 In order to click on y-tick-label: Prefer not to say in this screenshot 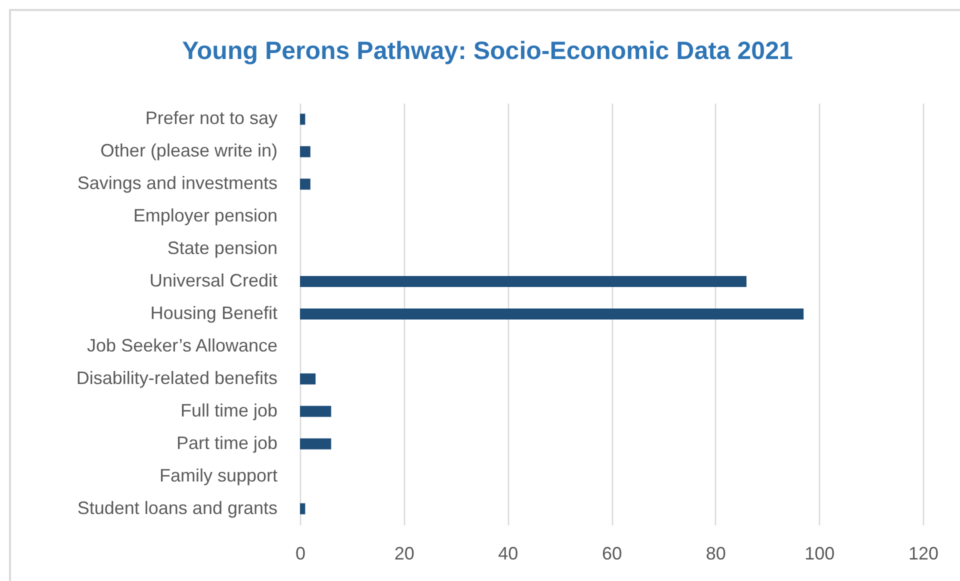, I will do `click(211, 118)`.